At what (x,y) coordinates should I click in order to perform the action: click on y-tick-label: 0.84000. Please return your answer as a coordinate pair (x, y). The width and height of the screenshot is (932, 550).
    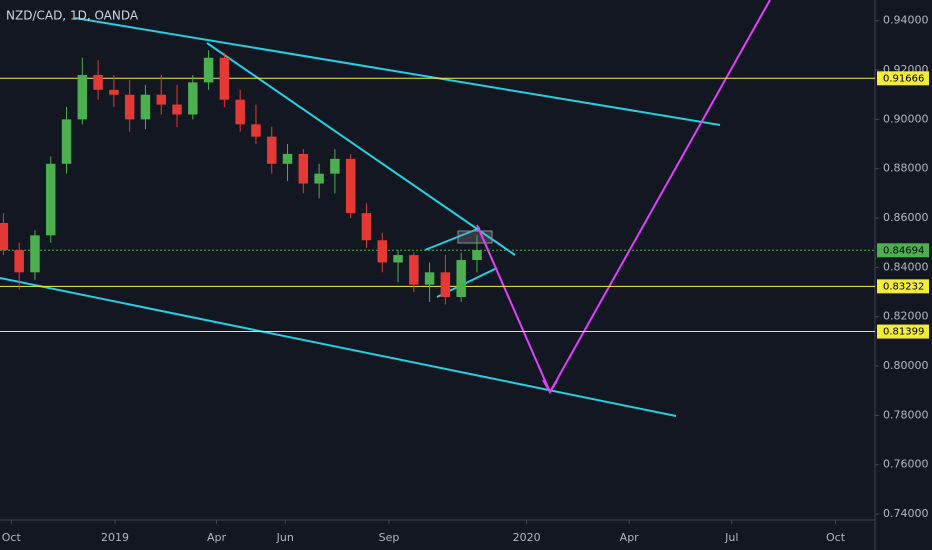
    Looking at the image, I should click on (906, 266).